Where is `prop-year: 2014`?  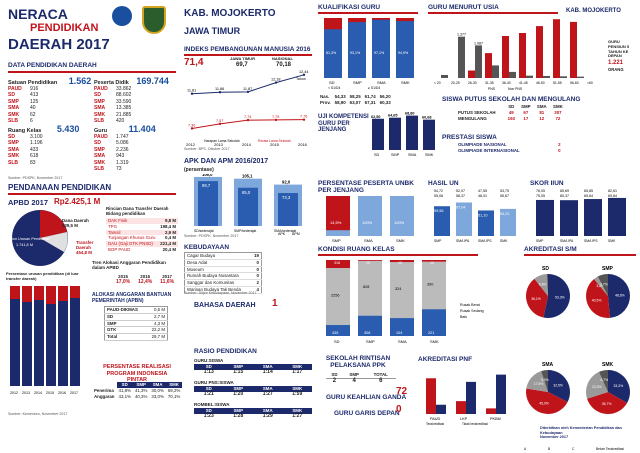 prop-year: 2014 is located at coordinates (38, 393).